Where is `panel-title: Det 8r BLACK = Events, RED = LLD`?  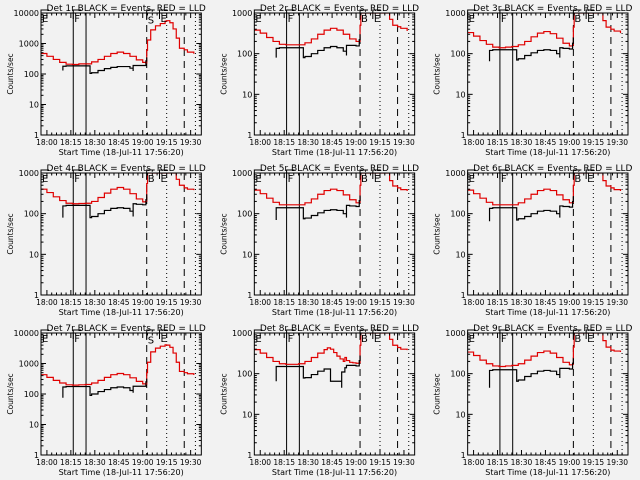 panel-title: Det 8r BLACK = Events, RED = LLD is located at coordinates (339, 329).